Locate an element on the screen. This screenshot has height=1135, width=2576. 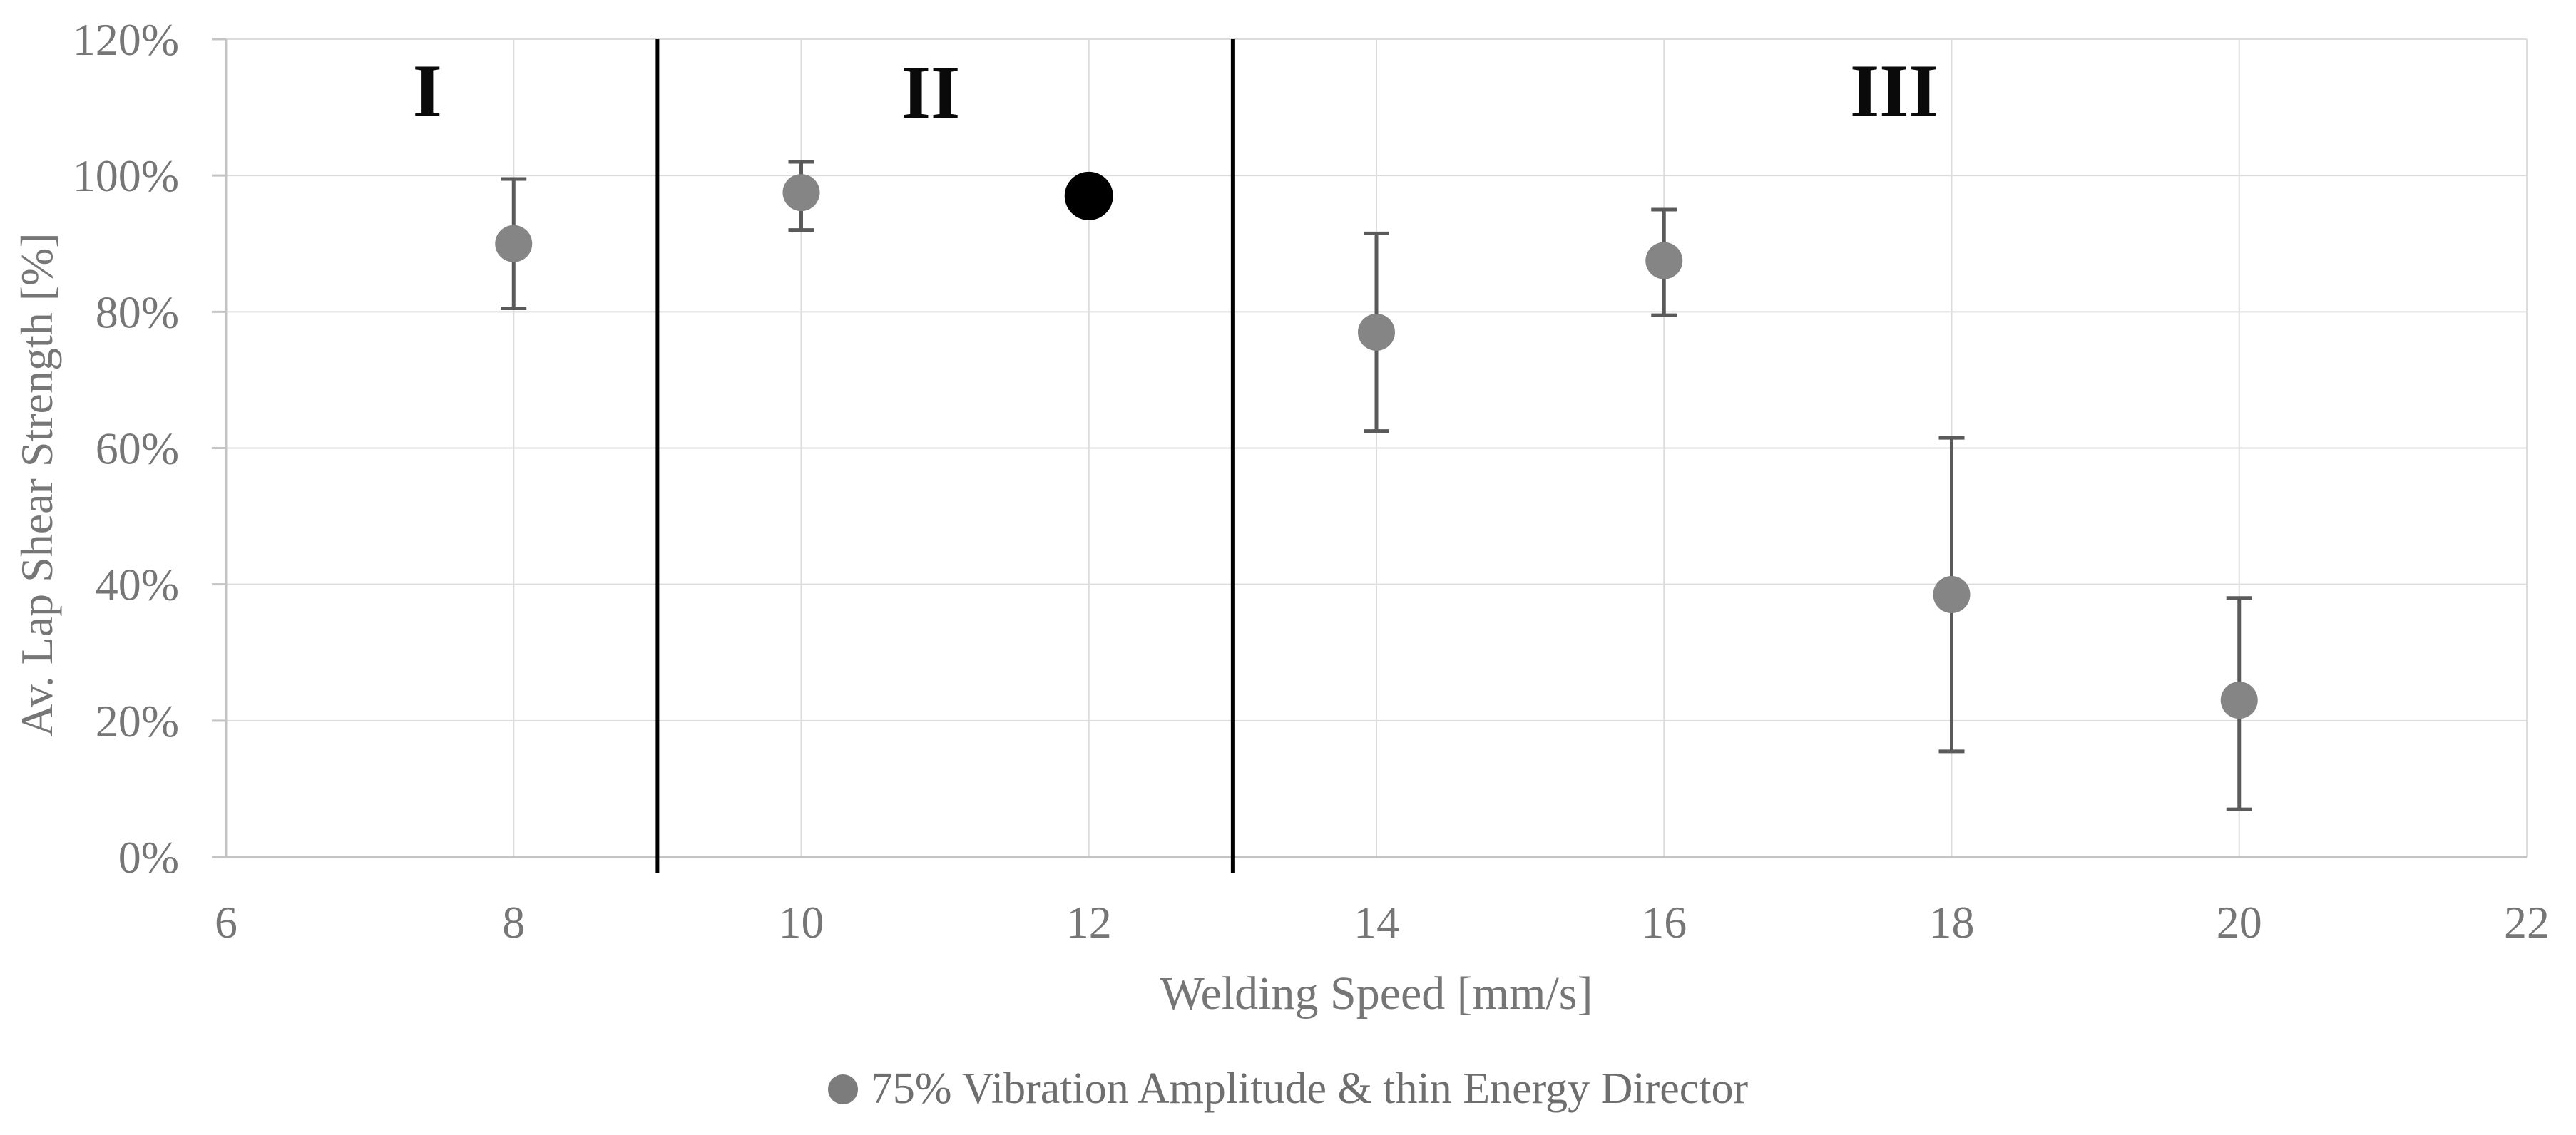
x-tick-label: 20 is located at coordinates (2239, 922).